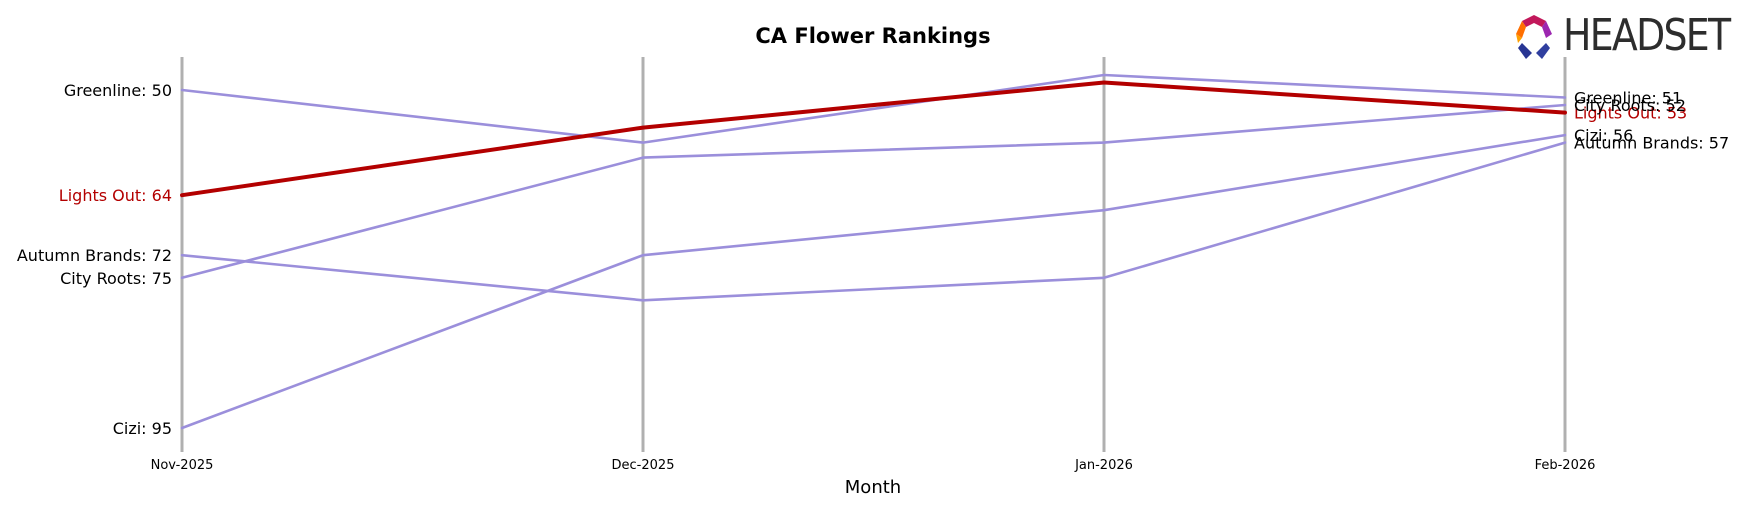  I want to click on x-tick-label: Dec-2025, so click(643, 465).